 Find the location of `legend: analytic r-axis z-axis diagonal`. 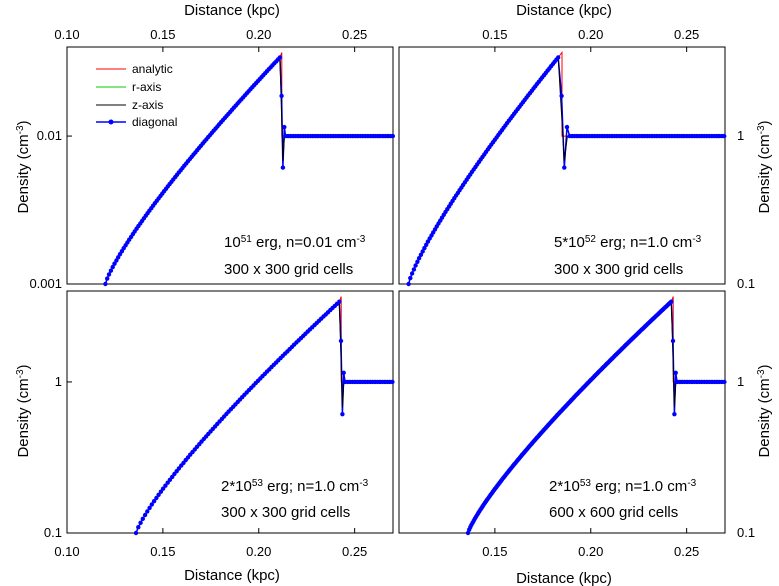

legend: analytic r-axis z-axis diagonal is located at coordinates (136, 95).